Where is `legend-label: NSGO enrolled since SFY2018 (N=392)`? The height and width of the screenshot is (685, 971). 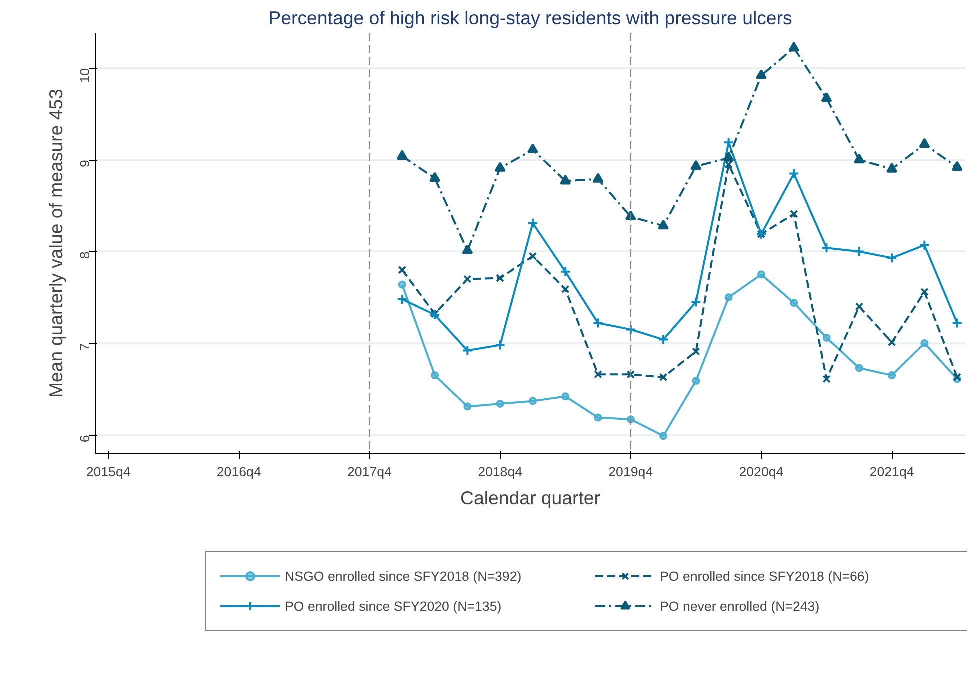
legend-label: NSGO enrolled since SFY2018 (N=392) is located at coordinates (404, 576).